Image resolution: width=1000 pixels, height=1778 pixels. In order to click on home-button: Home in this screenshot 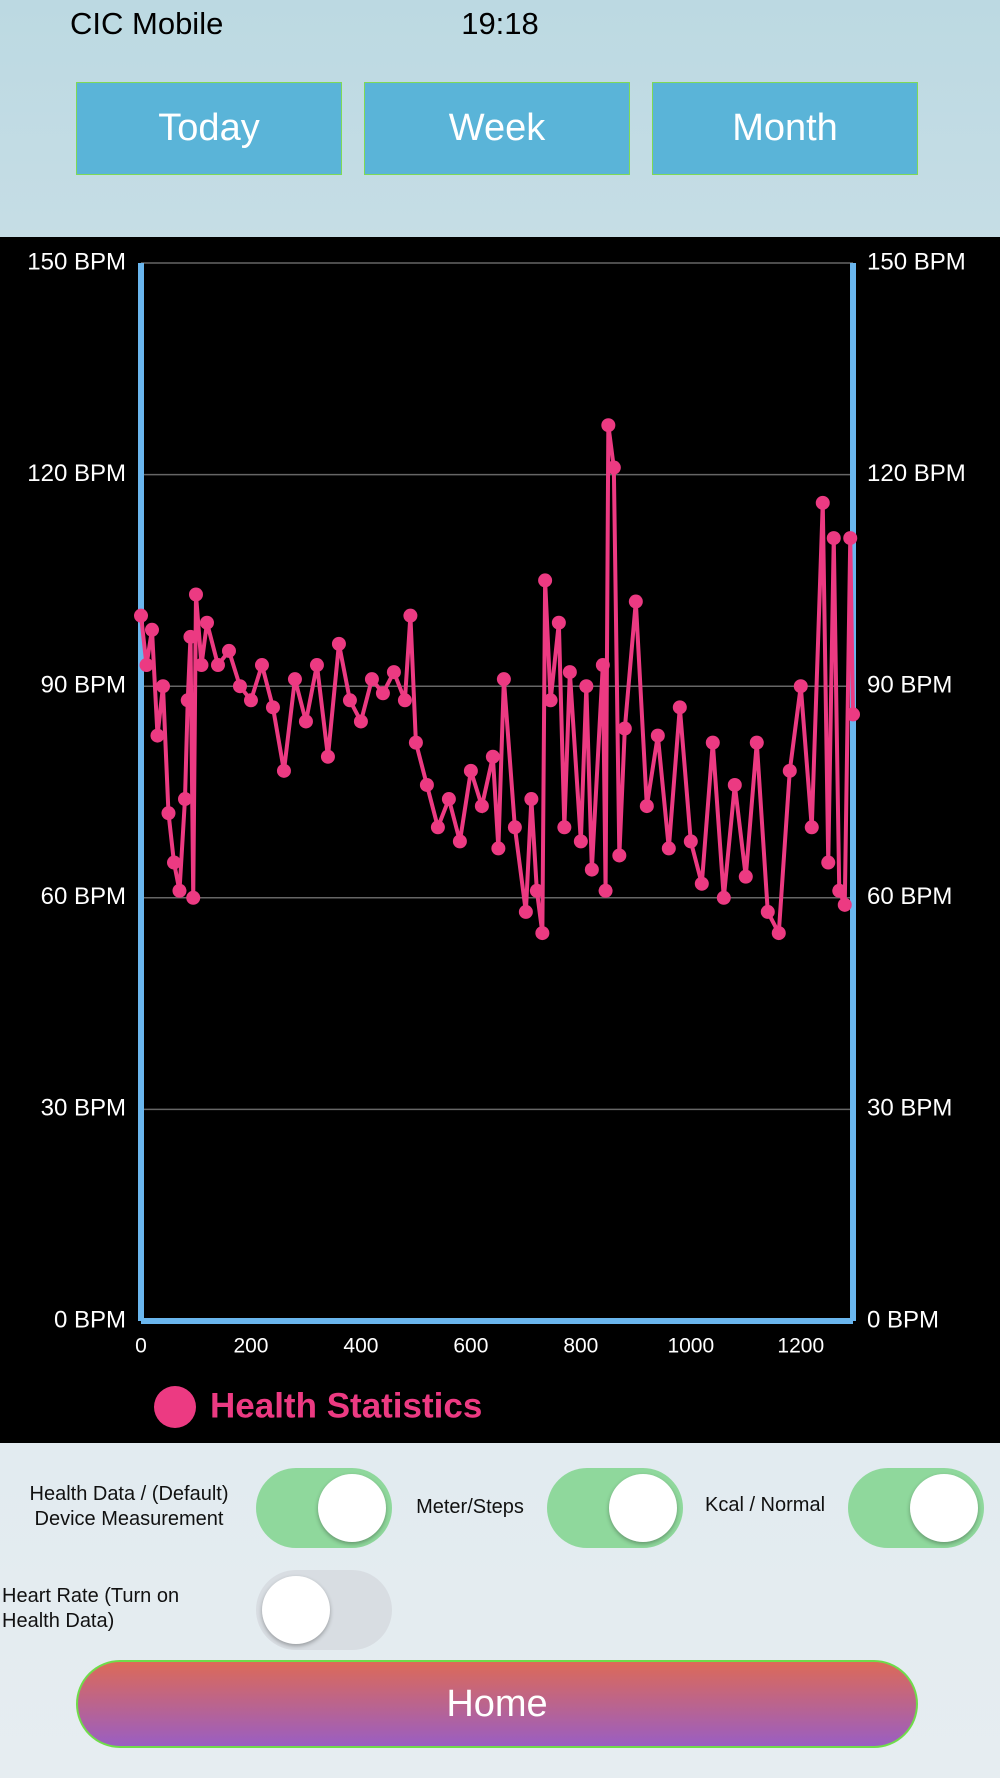, I will do `click(497, 1704)`.